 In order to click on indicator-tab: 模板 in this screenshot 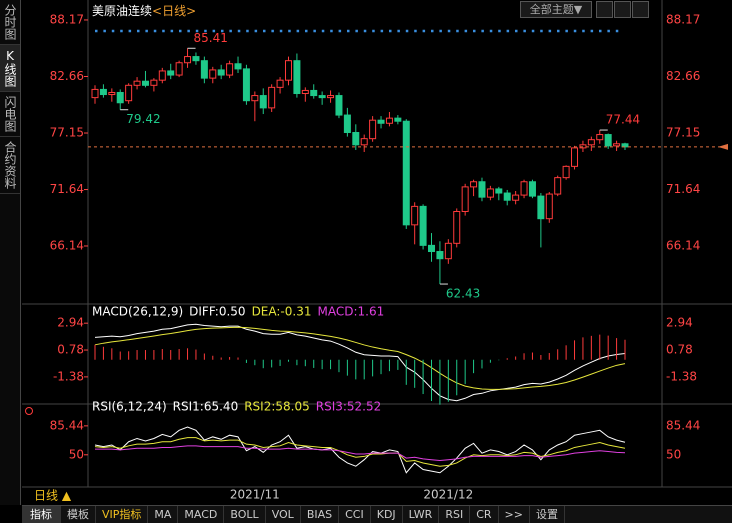, I will do `click(78, 514)`.